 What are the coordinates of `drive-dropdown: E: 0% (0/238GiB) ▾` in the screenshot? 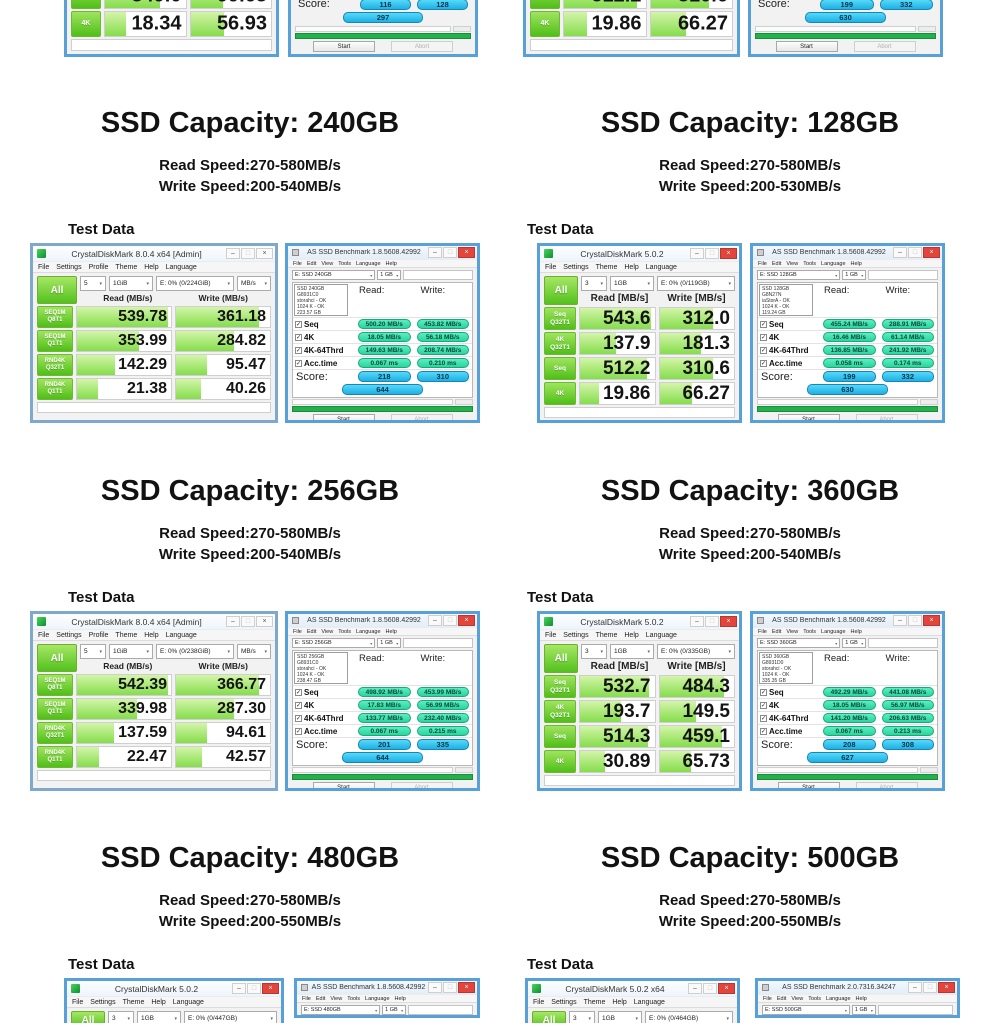 It's located at (195, 651).